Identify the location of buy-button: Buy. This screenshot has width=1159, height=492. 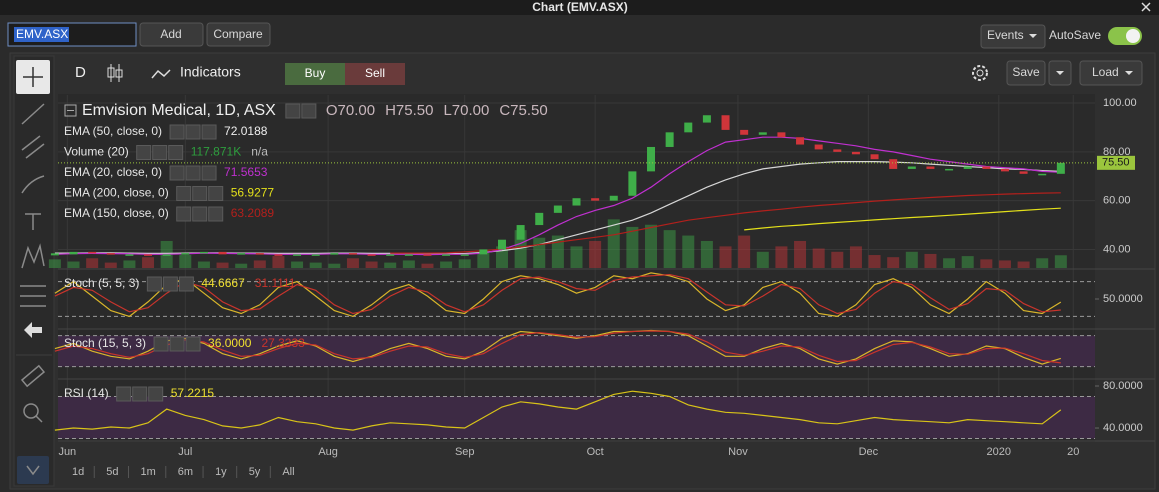
(315, 74).